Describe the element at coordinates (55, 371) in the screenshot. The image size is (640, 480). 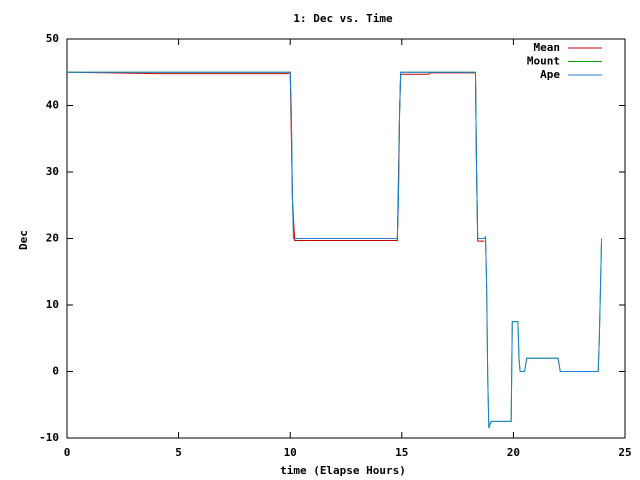
I see `y-tick-label: 0` at that location.